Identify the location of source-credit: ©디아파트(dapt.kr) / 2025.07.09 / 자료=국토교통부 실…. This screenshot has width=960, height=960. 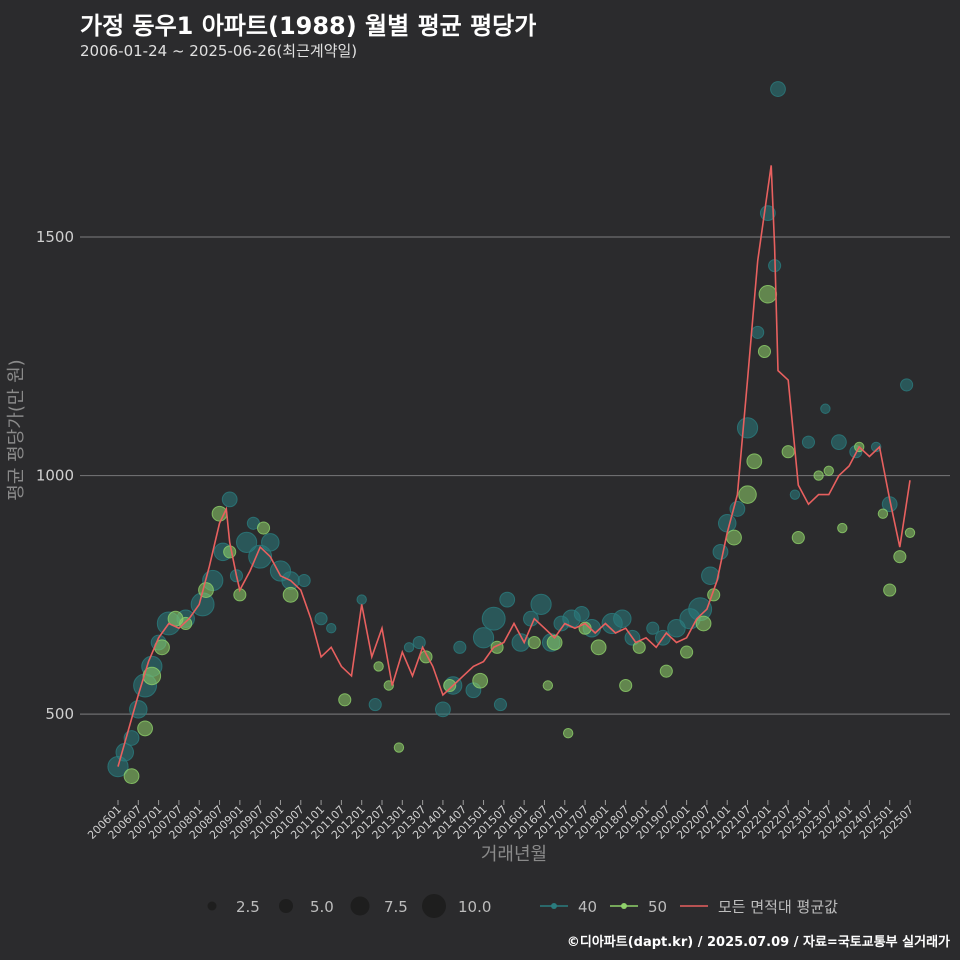
(758, 942).